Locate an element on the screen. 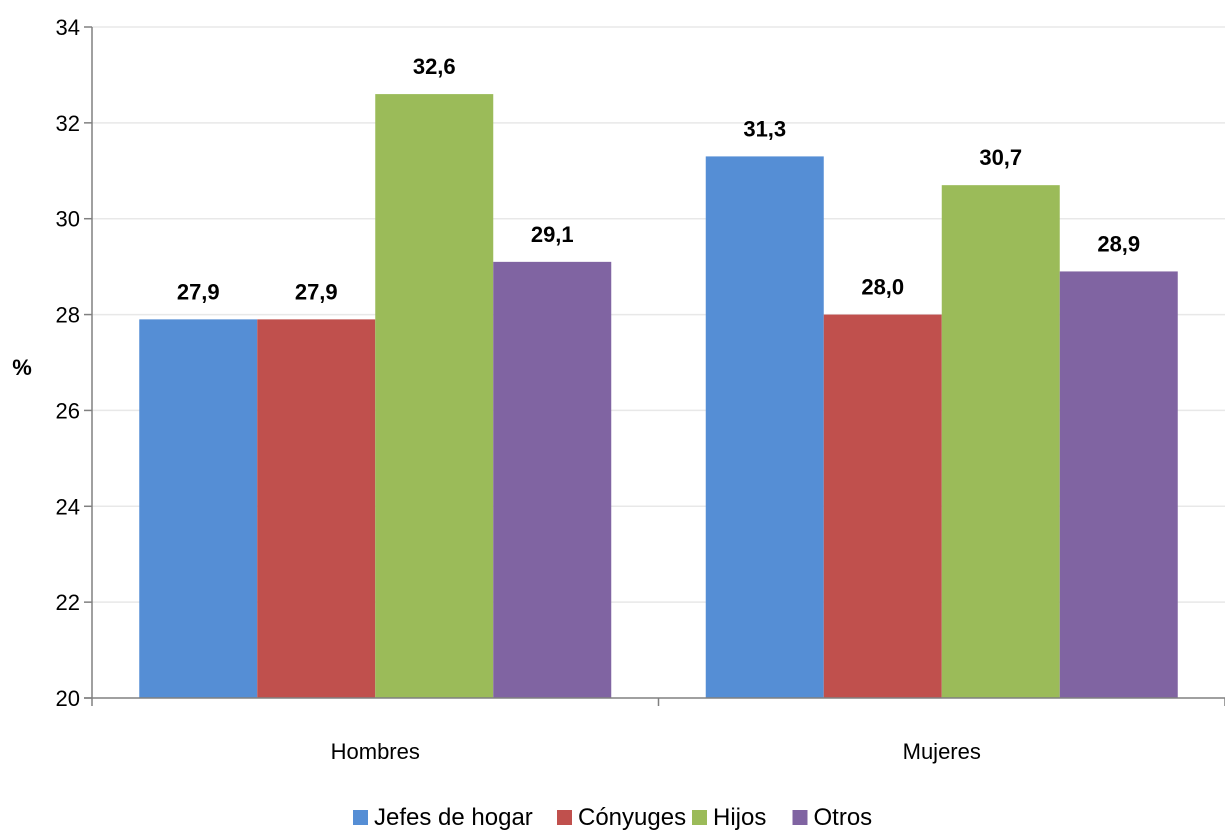 This screenshot has height=838, width=1225. legend-label: Otros is located at coordinates (843, 817).